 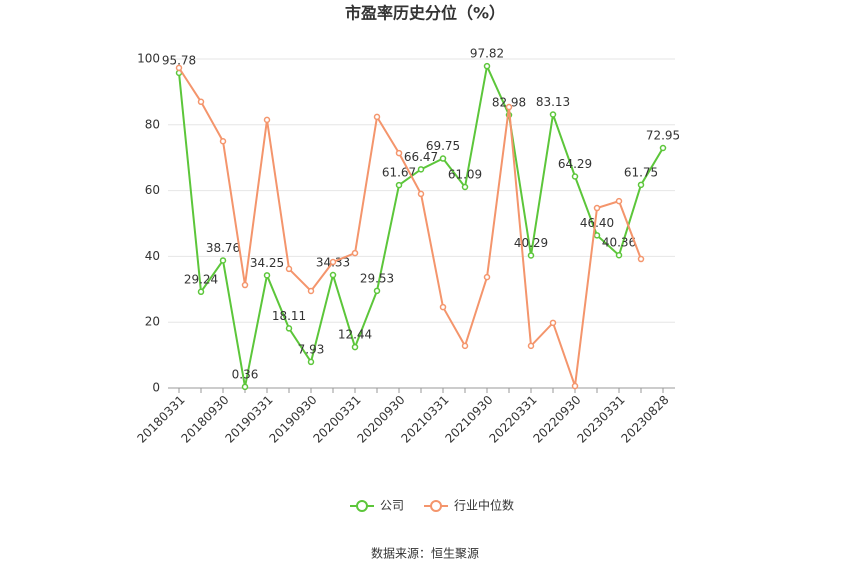 I want to click on data-label: 40.29, so click(x=531, y=243).